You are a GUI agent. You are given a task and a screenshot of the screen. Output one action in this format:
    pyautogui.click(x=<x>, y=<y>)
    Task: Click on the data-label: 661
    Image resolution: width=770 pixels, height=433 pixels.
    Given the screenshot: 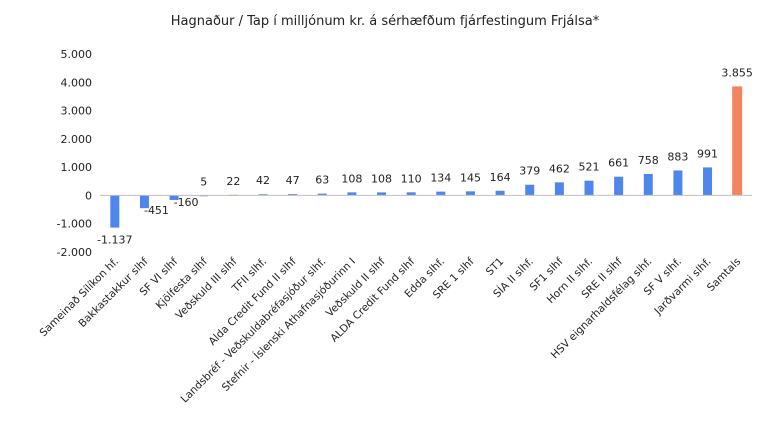 What is the action you would take?
    pyautogui.click(x=618, y=163)
    